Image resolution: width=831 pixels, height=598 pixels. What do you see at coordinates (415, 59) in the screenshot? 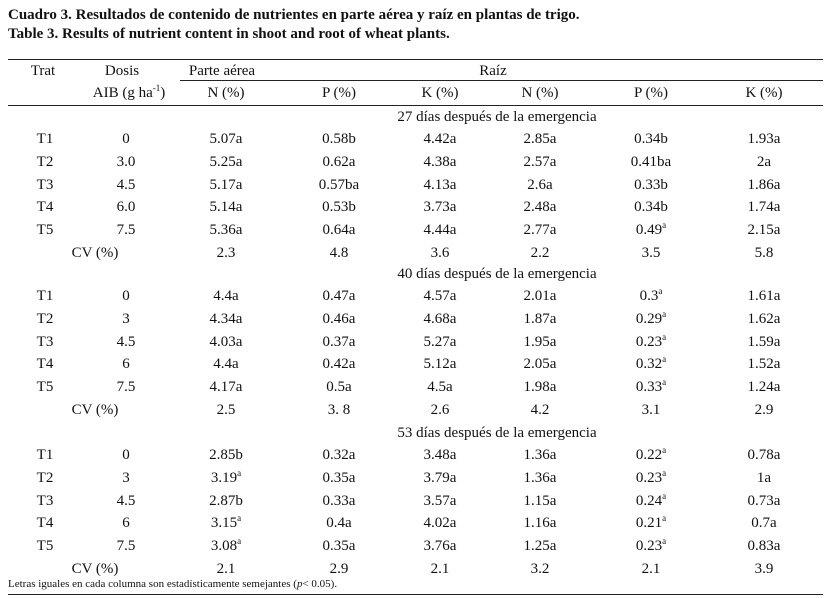
I see `table-top-rule` at bounding box center [415, 59].